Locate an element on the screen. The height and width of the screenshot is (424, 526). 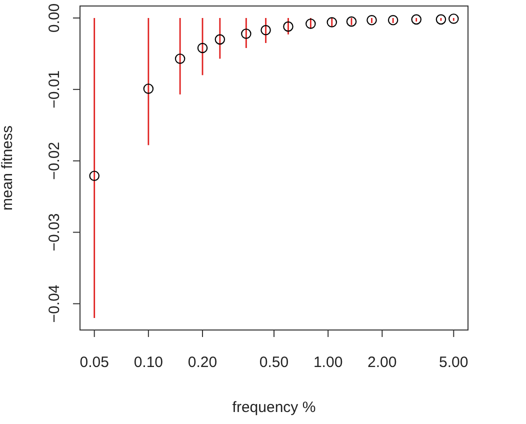
x-tick-label: 2.00 is located at coordinates (382, 362).